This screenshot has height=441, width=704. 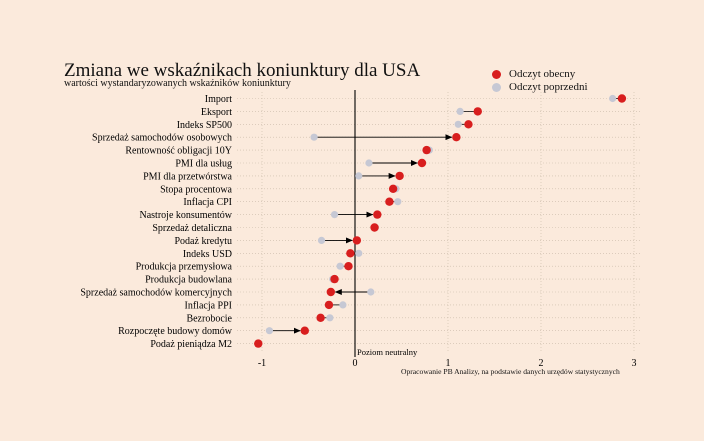 What do you see at coordinates (209, 318) in the screenshot?
I see `category-label: Bezrobocie` at bounding box center [209, 318].